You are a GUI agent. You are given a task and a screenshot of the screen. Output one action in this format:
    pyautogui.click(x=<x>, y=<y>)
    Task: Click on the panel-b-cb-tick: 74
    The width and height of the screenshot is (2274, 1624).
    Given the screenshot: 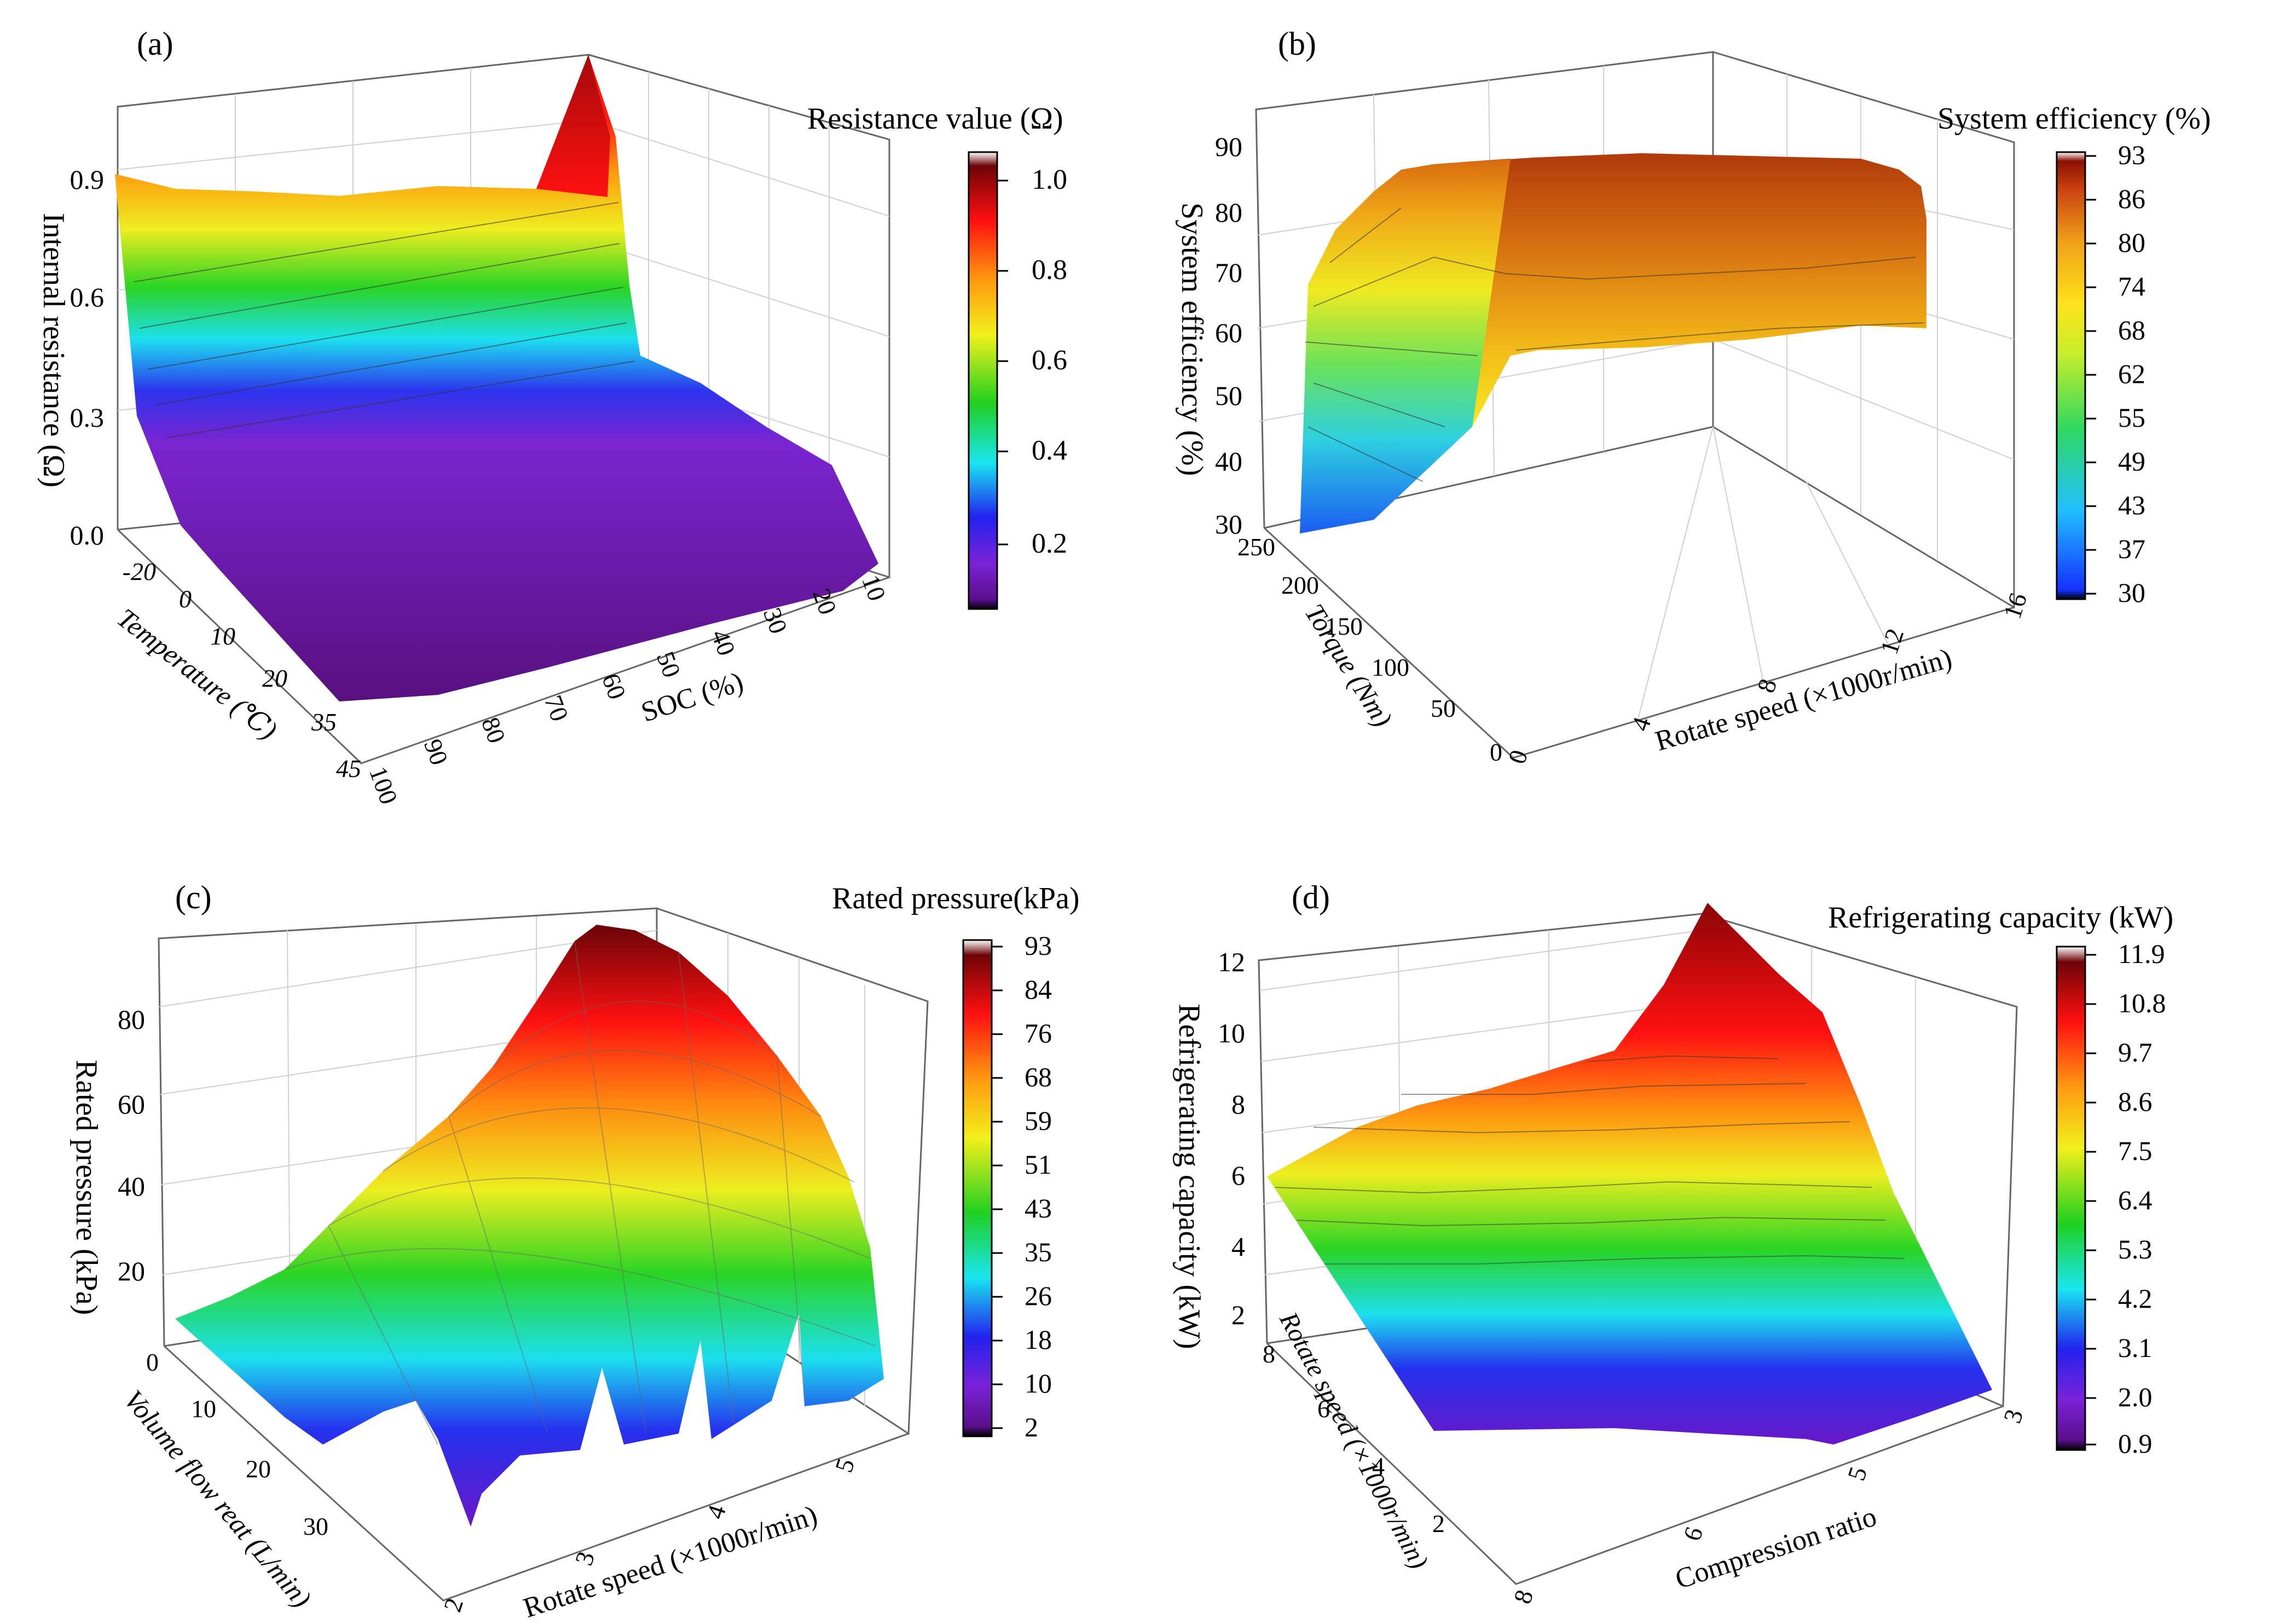 What is the action you would take?
    pyautogui.click(x=2131, y=286)
    